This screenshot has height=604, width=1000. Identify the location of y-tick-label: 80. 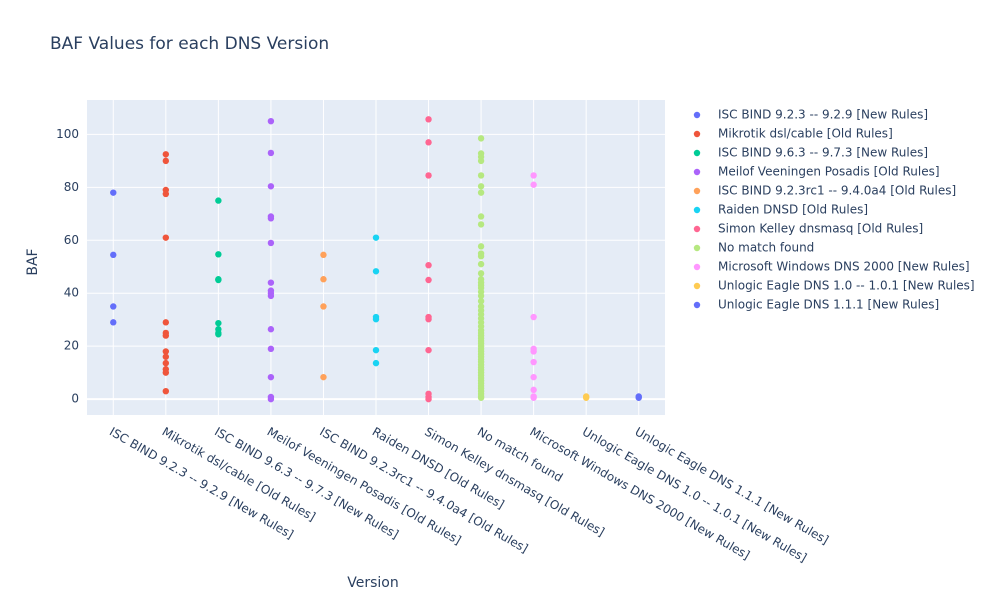
(71, 187).